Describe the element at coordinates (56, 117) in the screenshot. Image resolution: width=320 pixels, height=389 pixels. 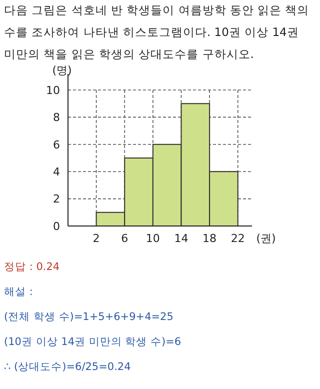
I see `y-tick-label: 8` at that location.